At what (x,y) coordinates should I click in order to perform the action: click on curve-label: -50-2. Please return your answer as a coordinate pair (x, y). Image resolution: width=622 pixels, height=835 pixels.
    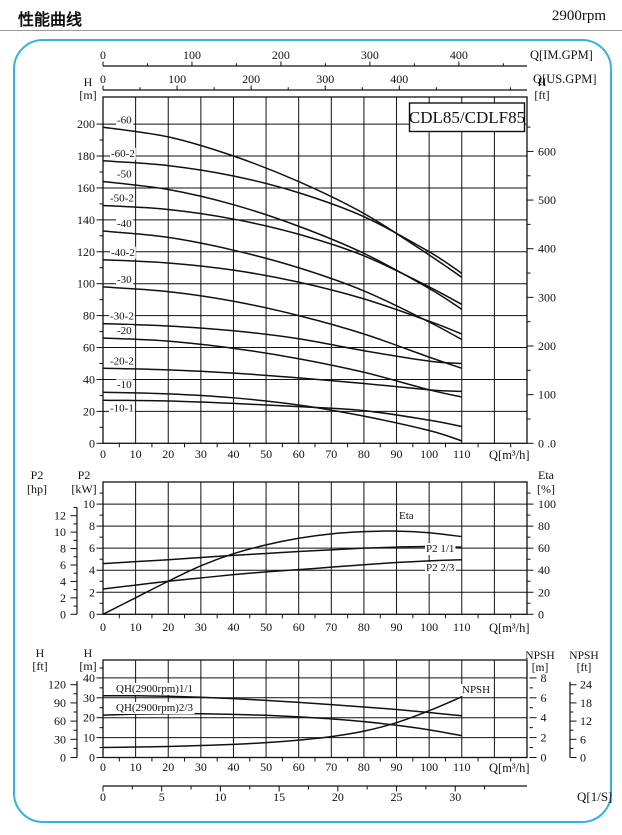
    Looking at the image, I should click on (122, 199).